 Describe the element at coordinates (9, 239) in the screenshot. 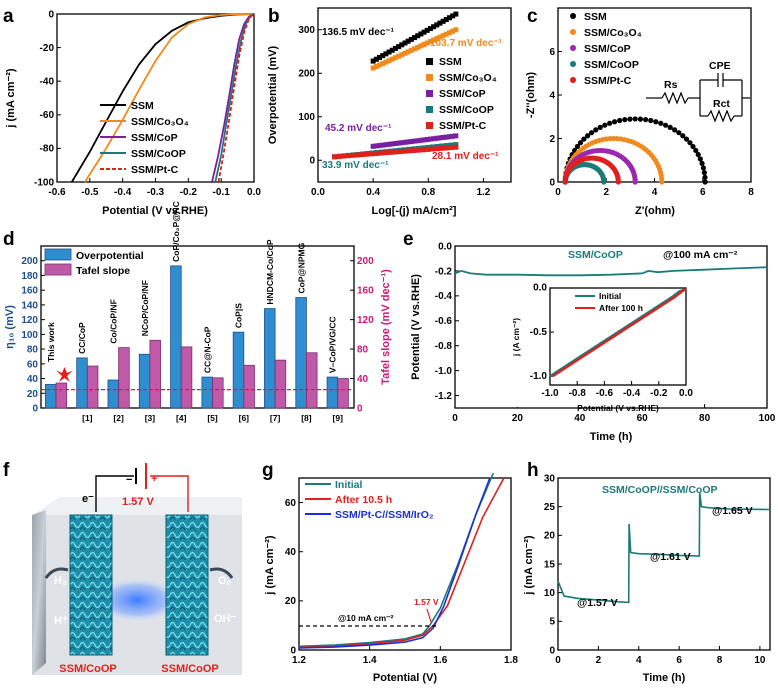

I see `panel-letter-d: d` at that location.